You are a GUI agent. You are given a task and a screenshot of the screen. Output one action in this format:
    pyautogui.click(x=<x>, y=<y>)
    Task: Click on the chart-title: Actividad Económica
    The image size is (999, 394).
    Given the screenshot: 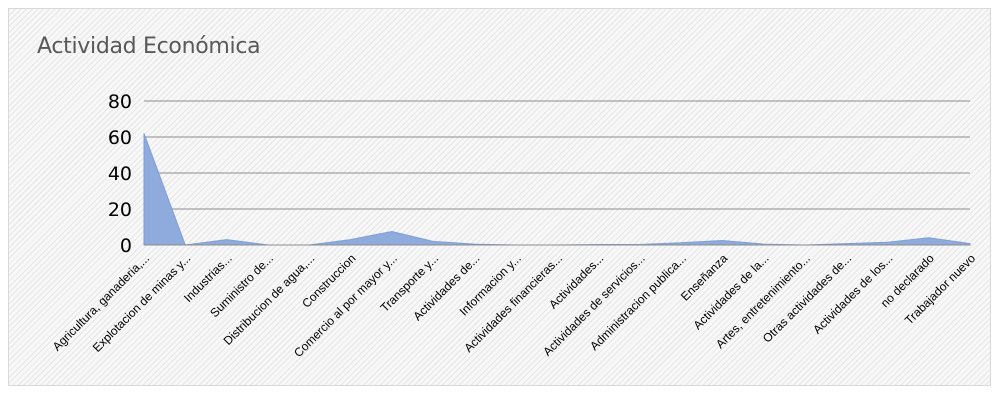 What is the action you would take?
    pyautogui.click(x=149, y=46)
    